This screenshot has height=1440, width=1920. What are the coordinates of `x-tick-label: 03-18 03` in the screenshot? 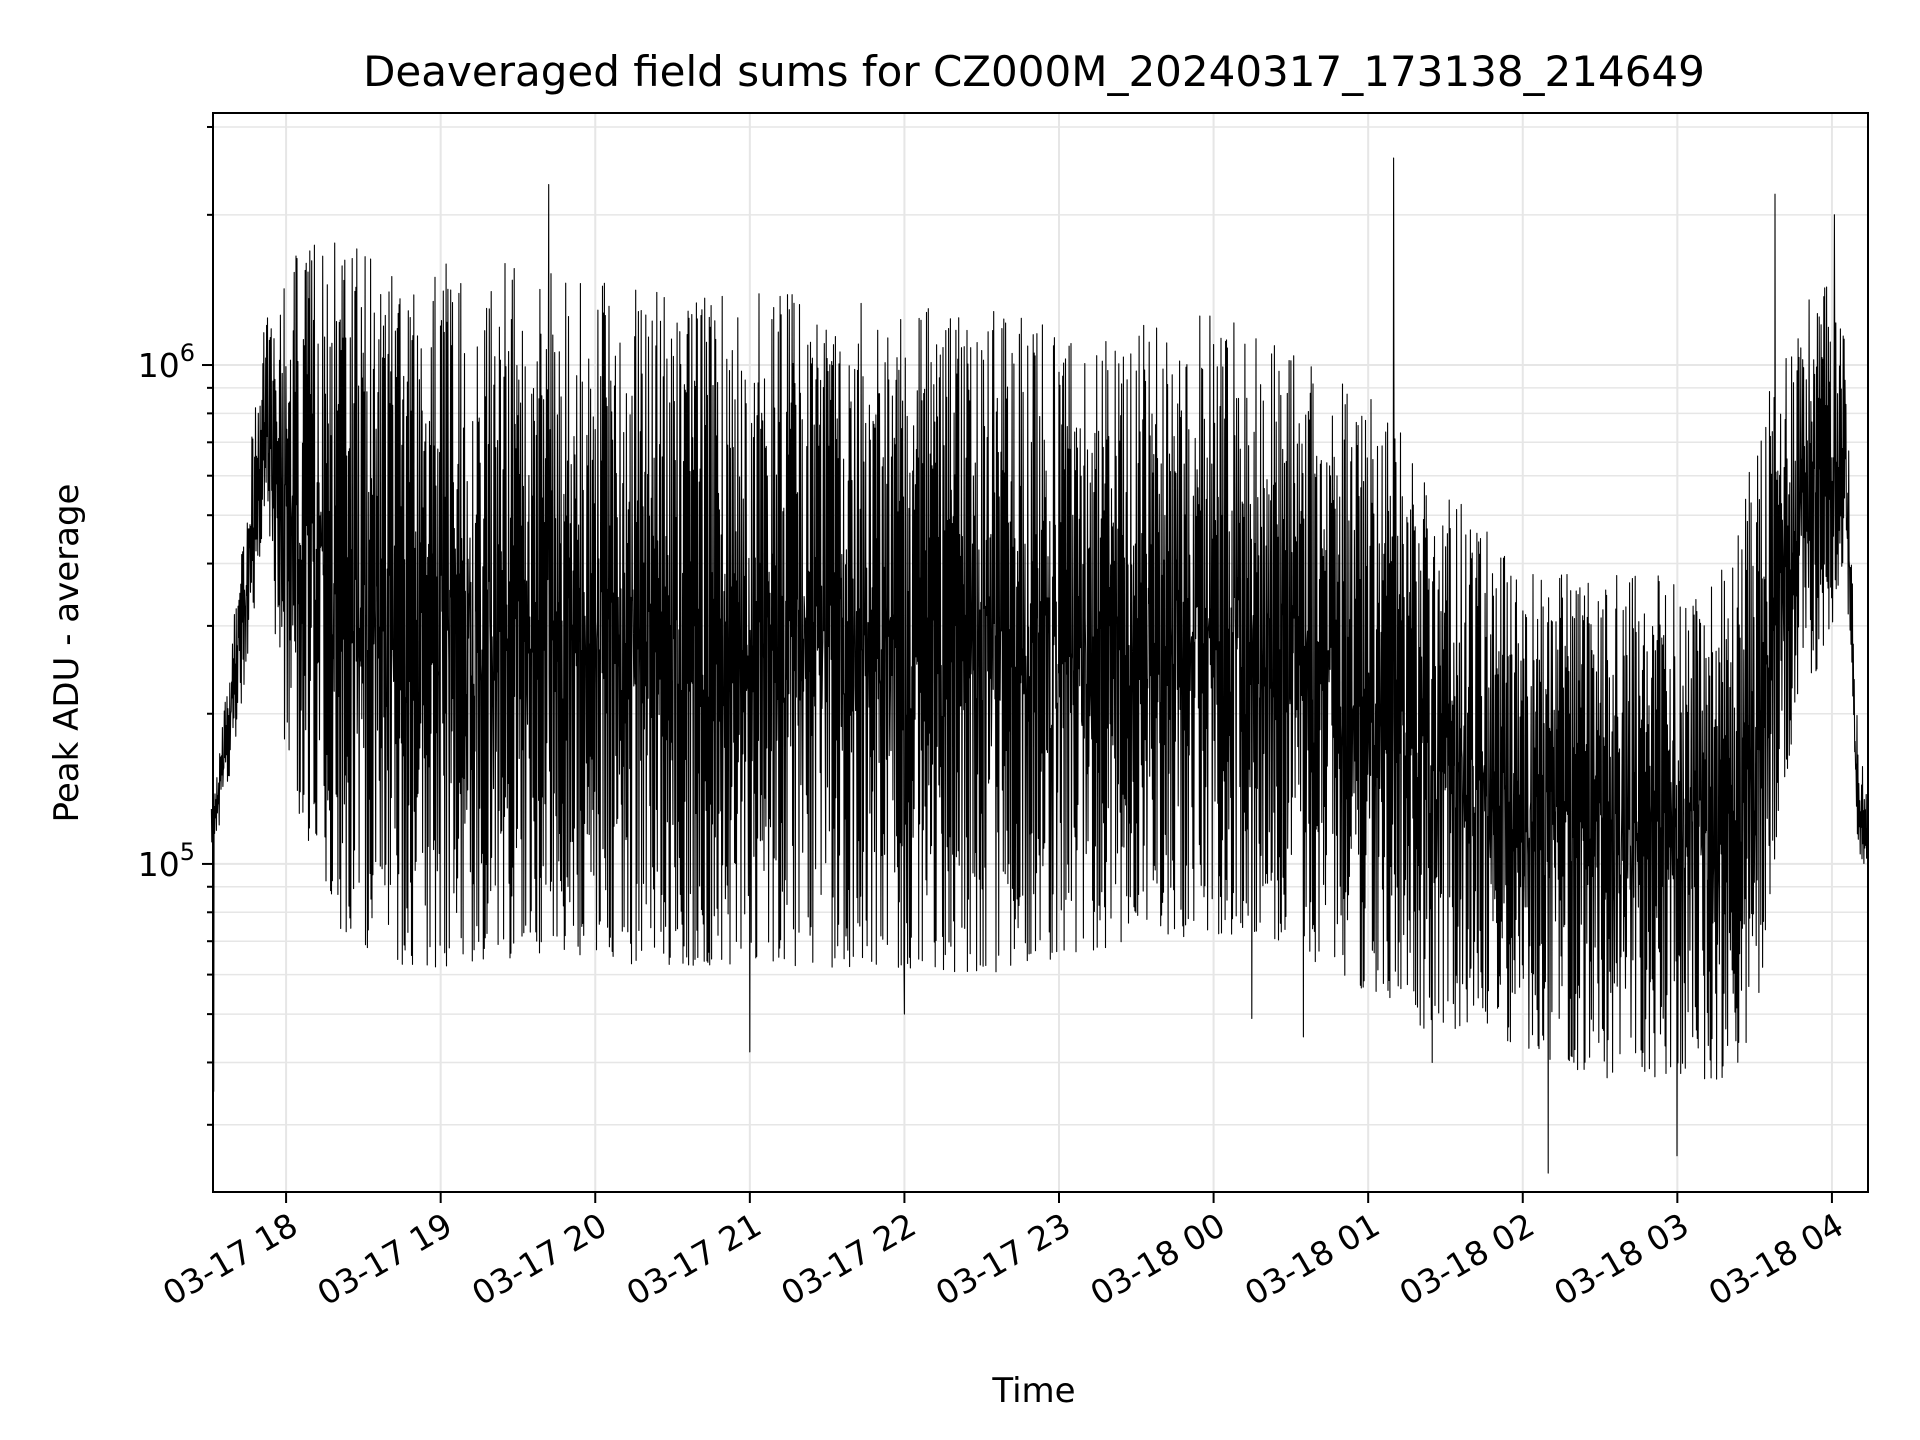 It's located at (1621, 1259).